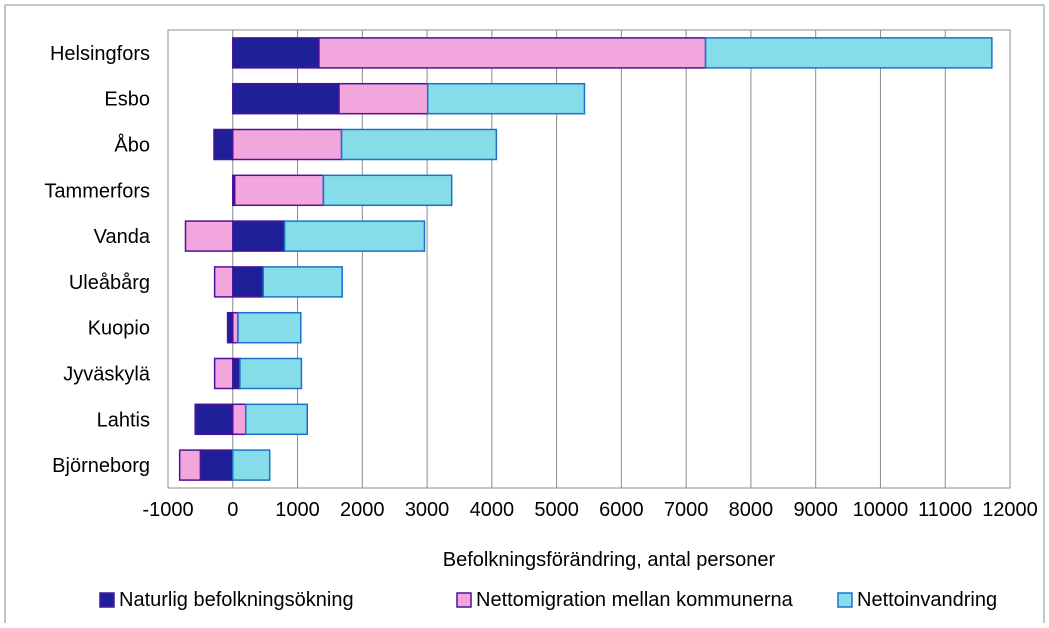 This screenshot has height=628, width=1049. What do you see at coordinates (119, 329) in the screenshot?
I see `category-label: Kuopio` at bounding box center [119, 329].